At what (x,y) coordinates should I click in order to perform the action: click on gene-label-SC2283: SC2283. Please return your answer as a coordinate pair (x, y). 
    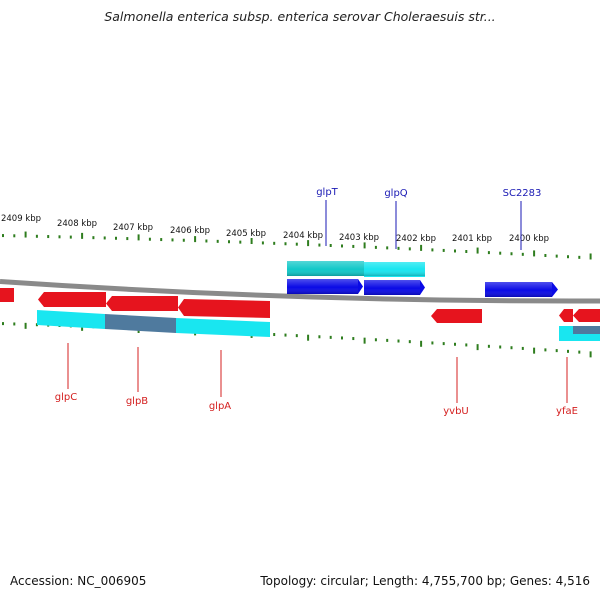
    Looking at the image, I should click on (522, 193).